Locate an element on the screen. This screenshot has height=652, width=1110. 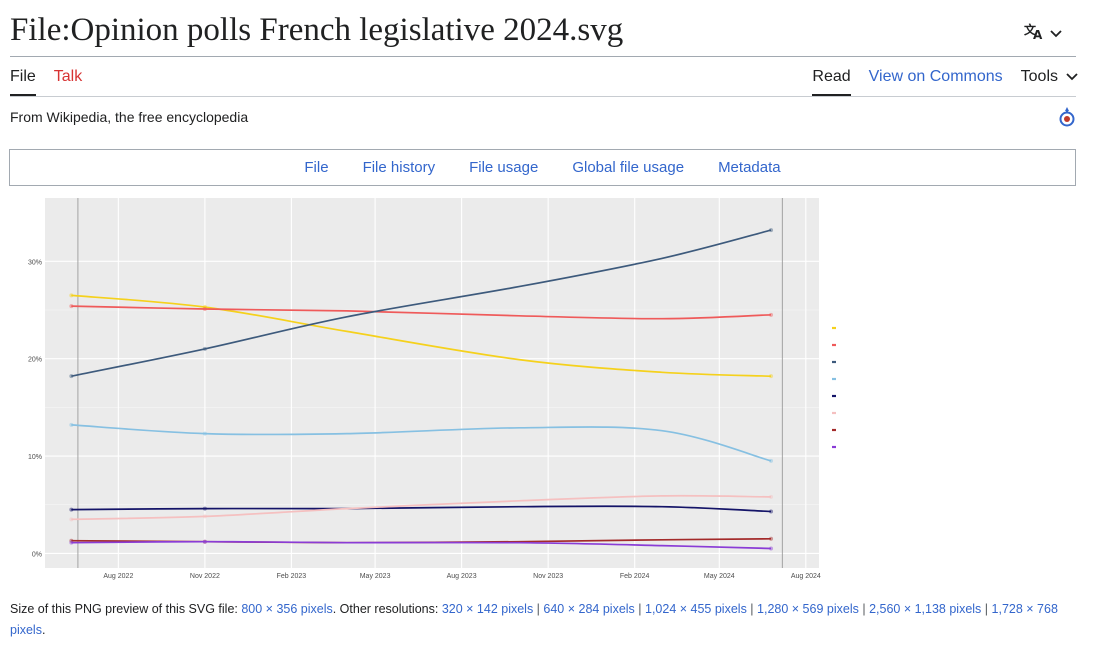
translate-icon: 文 A is located at coordinates (1034, 33).